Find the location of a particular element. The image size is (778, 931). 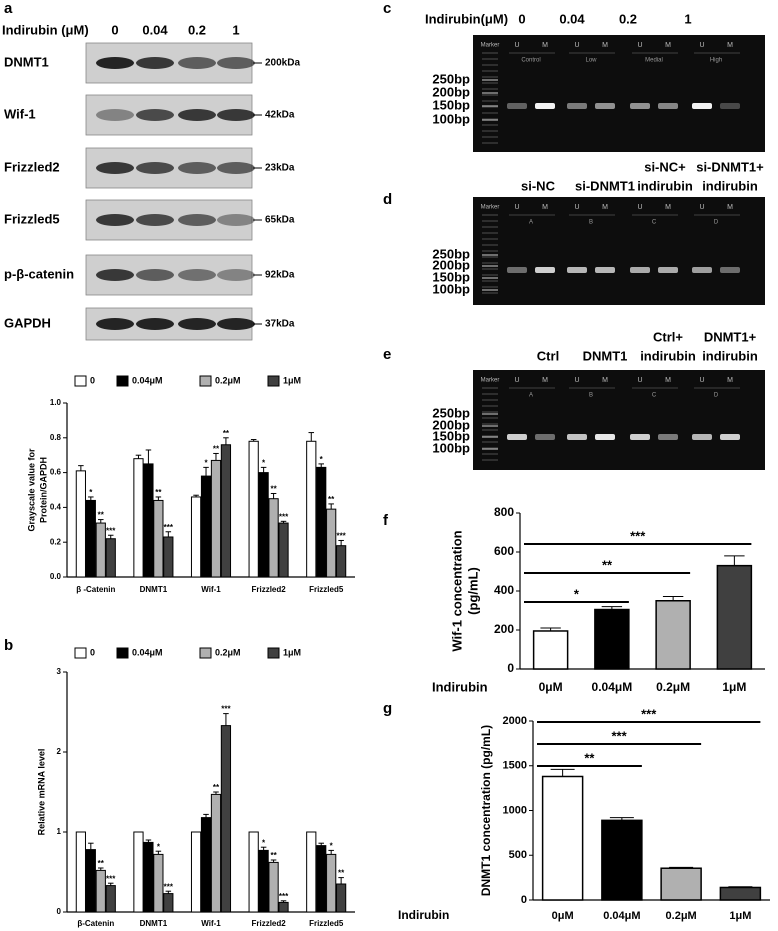

legend-label: 0.2μM is located at coordinates (228, 652).